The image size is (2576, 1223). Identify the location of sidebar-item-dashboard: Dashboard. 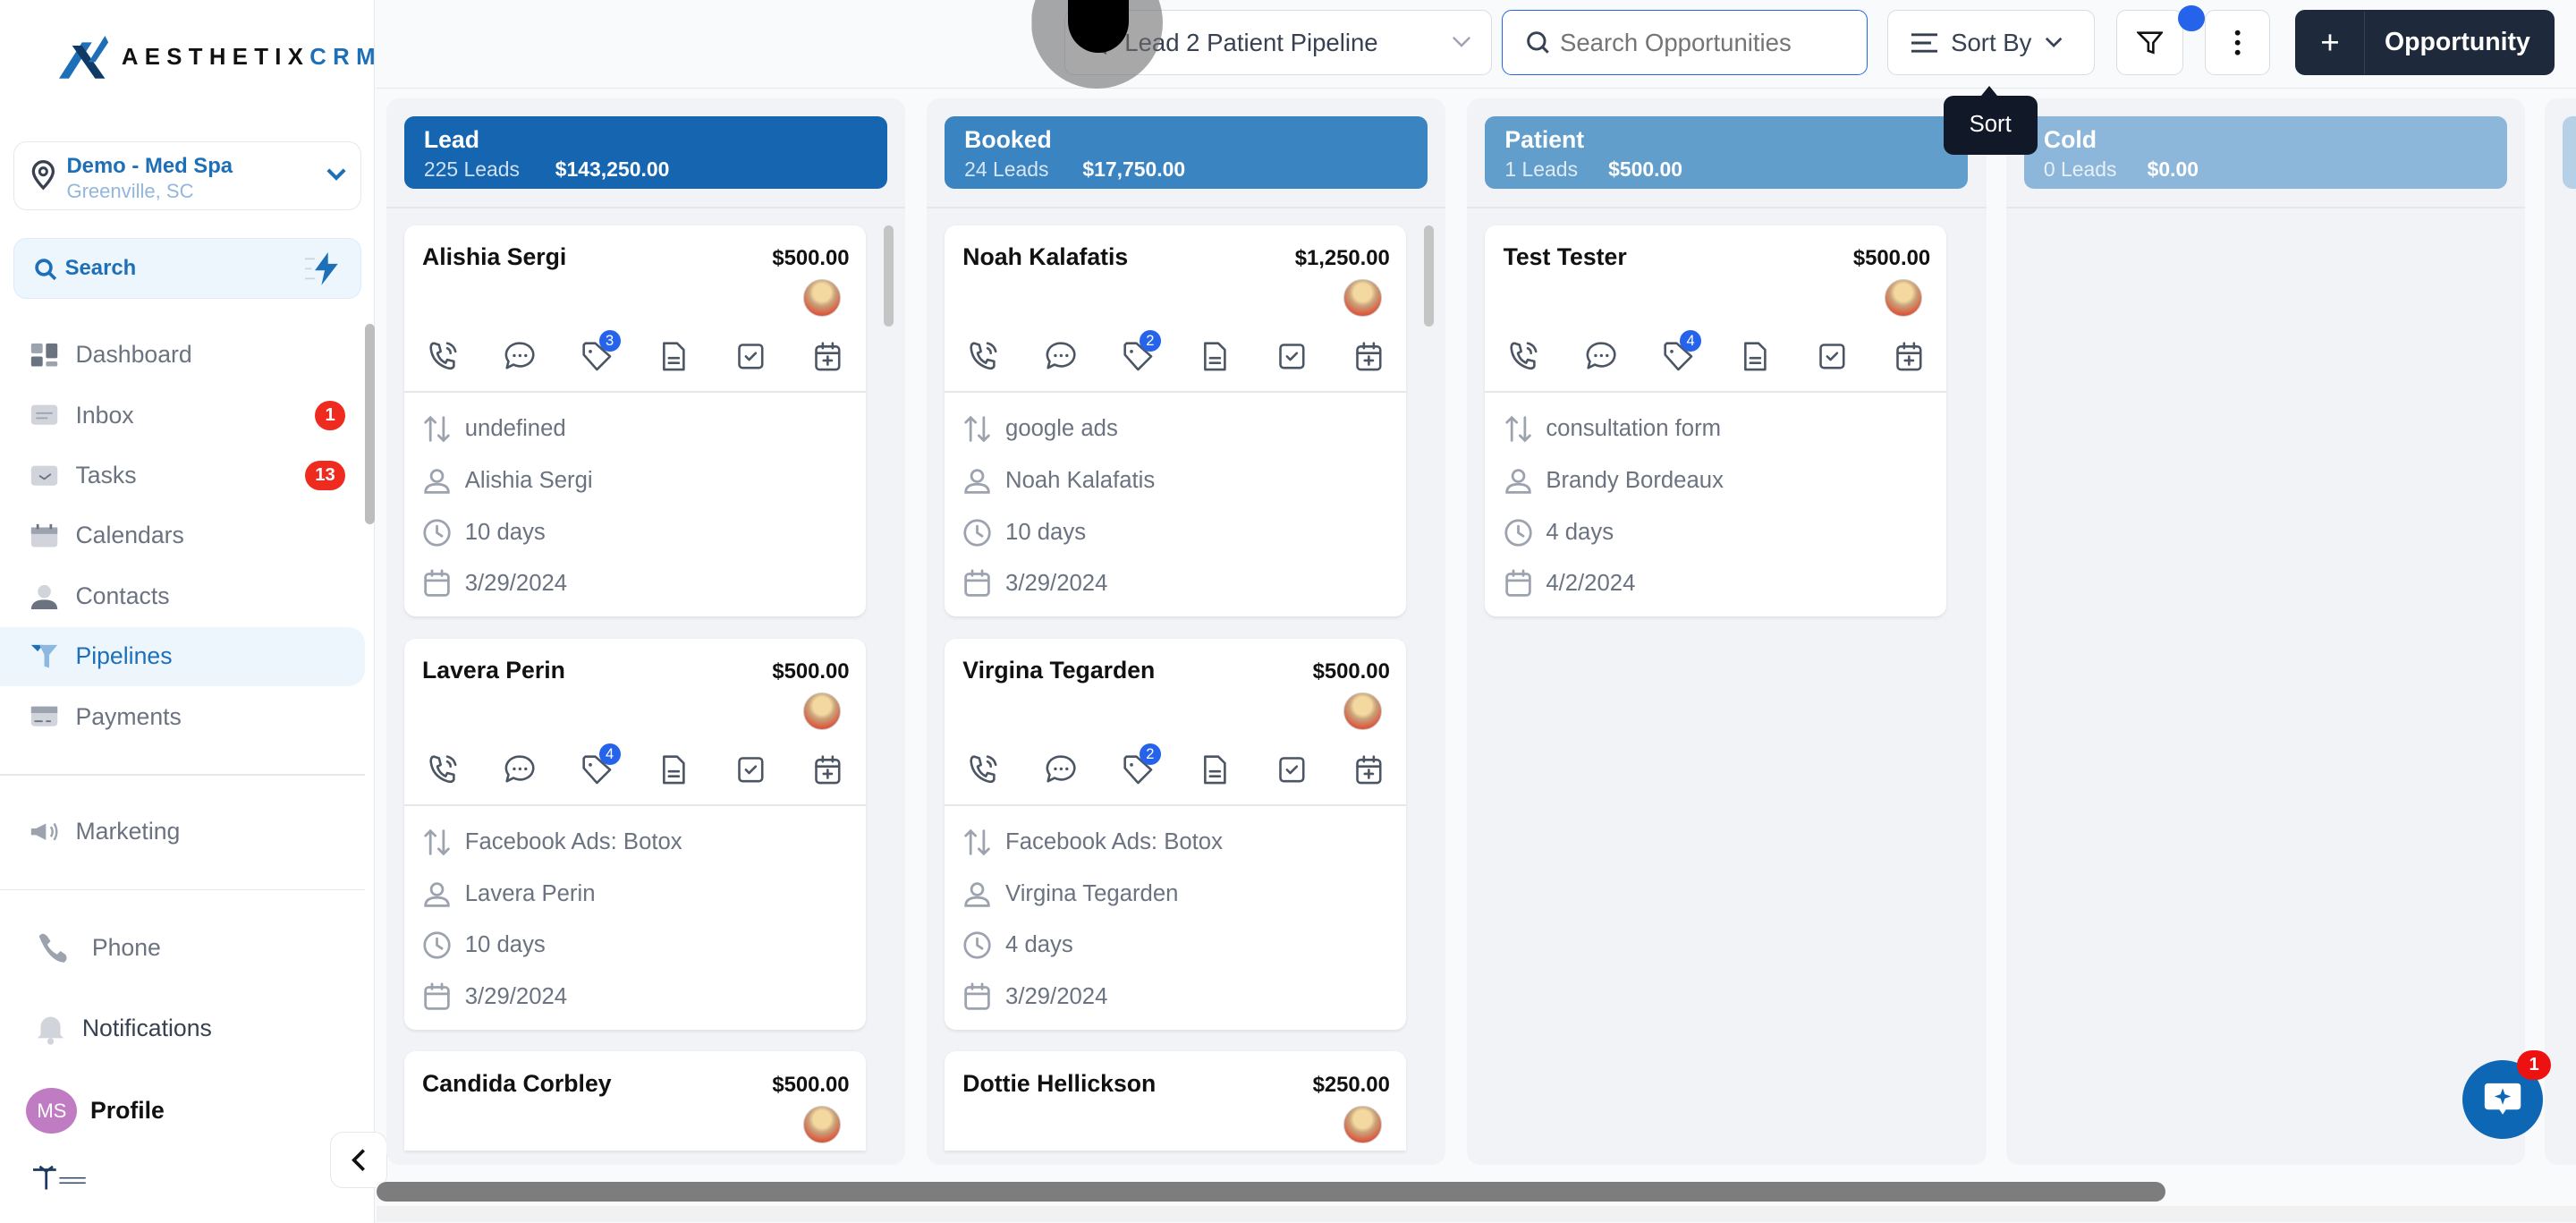
(182, 355).